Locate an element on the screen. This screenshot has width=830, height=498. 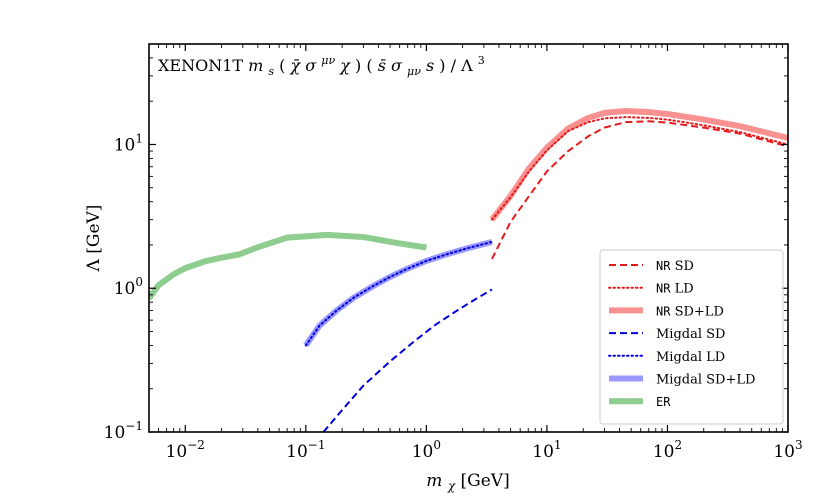
legend-box is located at coordinates (691, 337).